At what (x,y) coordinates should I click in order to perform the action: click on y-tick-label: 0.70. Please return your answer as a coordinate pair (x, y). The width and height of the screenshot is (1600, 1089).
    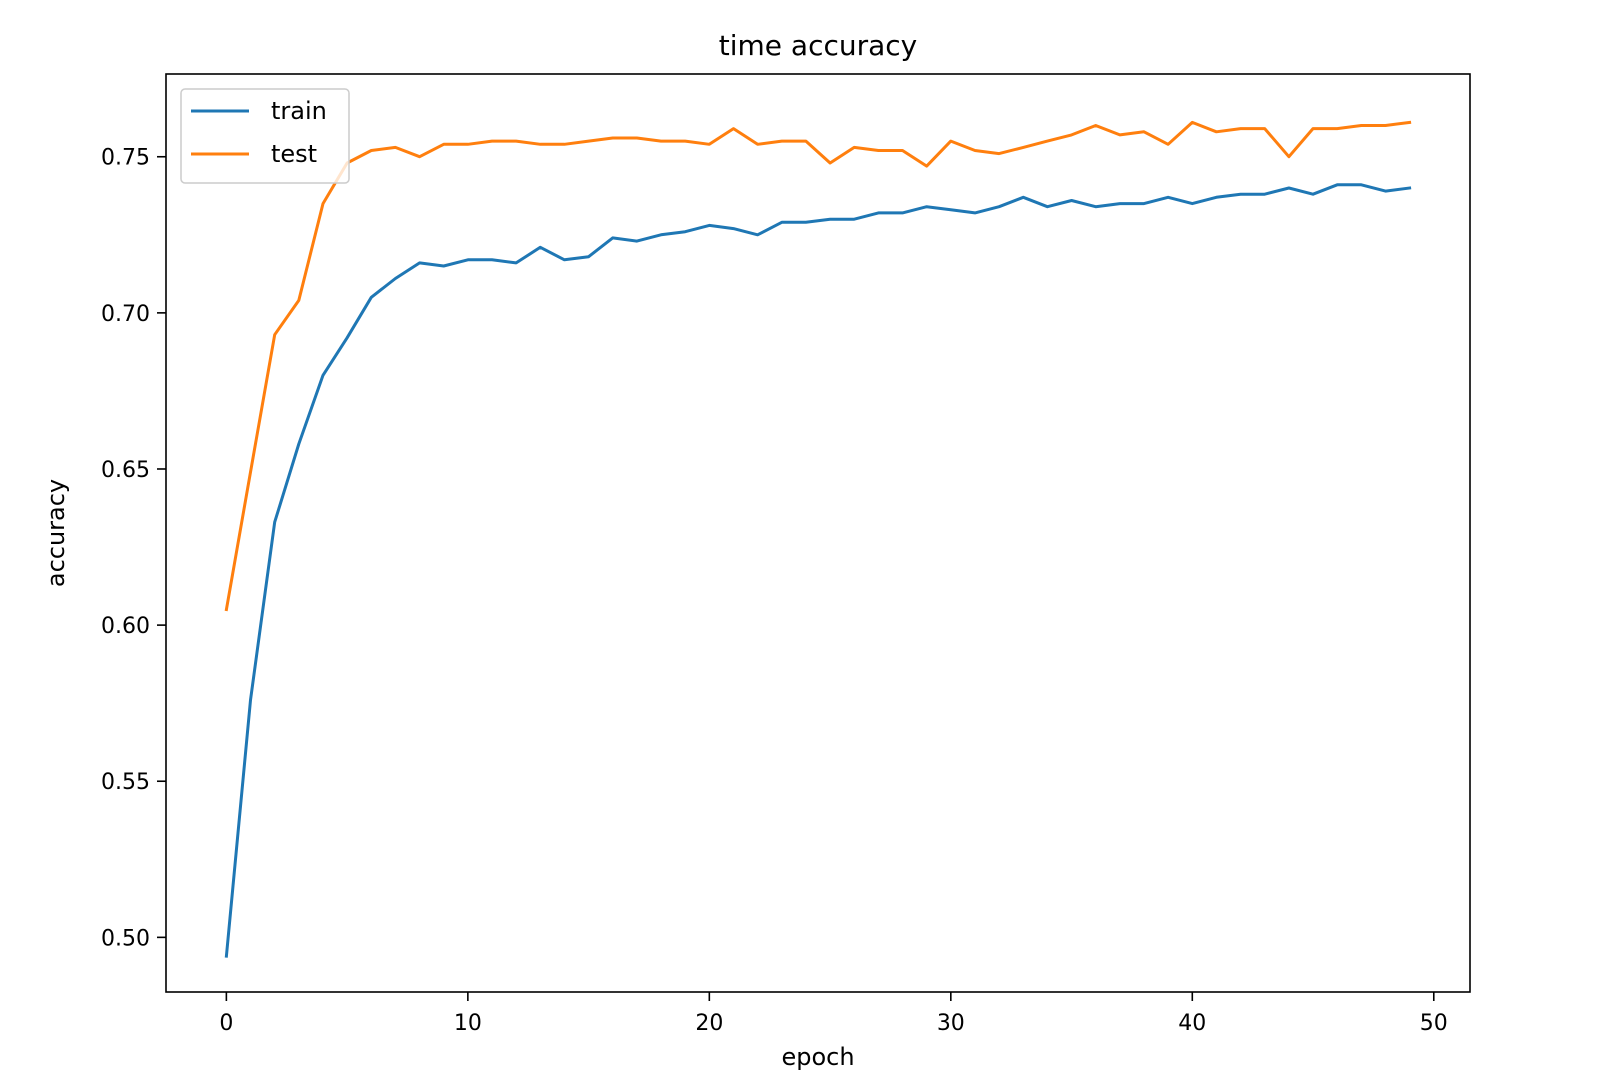
    Looking at the image, I should click on (125, 314).